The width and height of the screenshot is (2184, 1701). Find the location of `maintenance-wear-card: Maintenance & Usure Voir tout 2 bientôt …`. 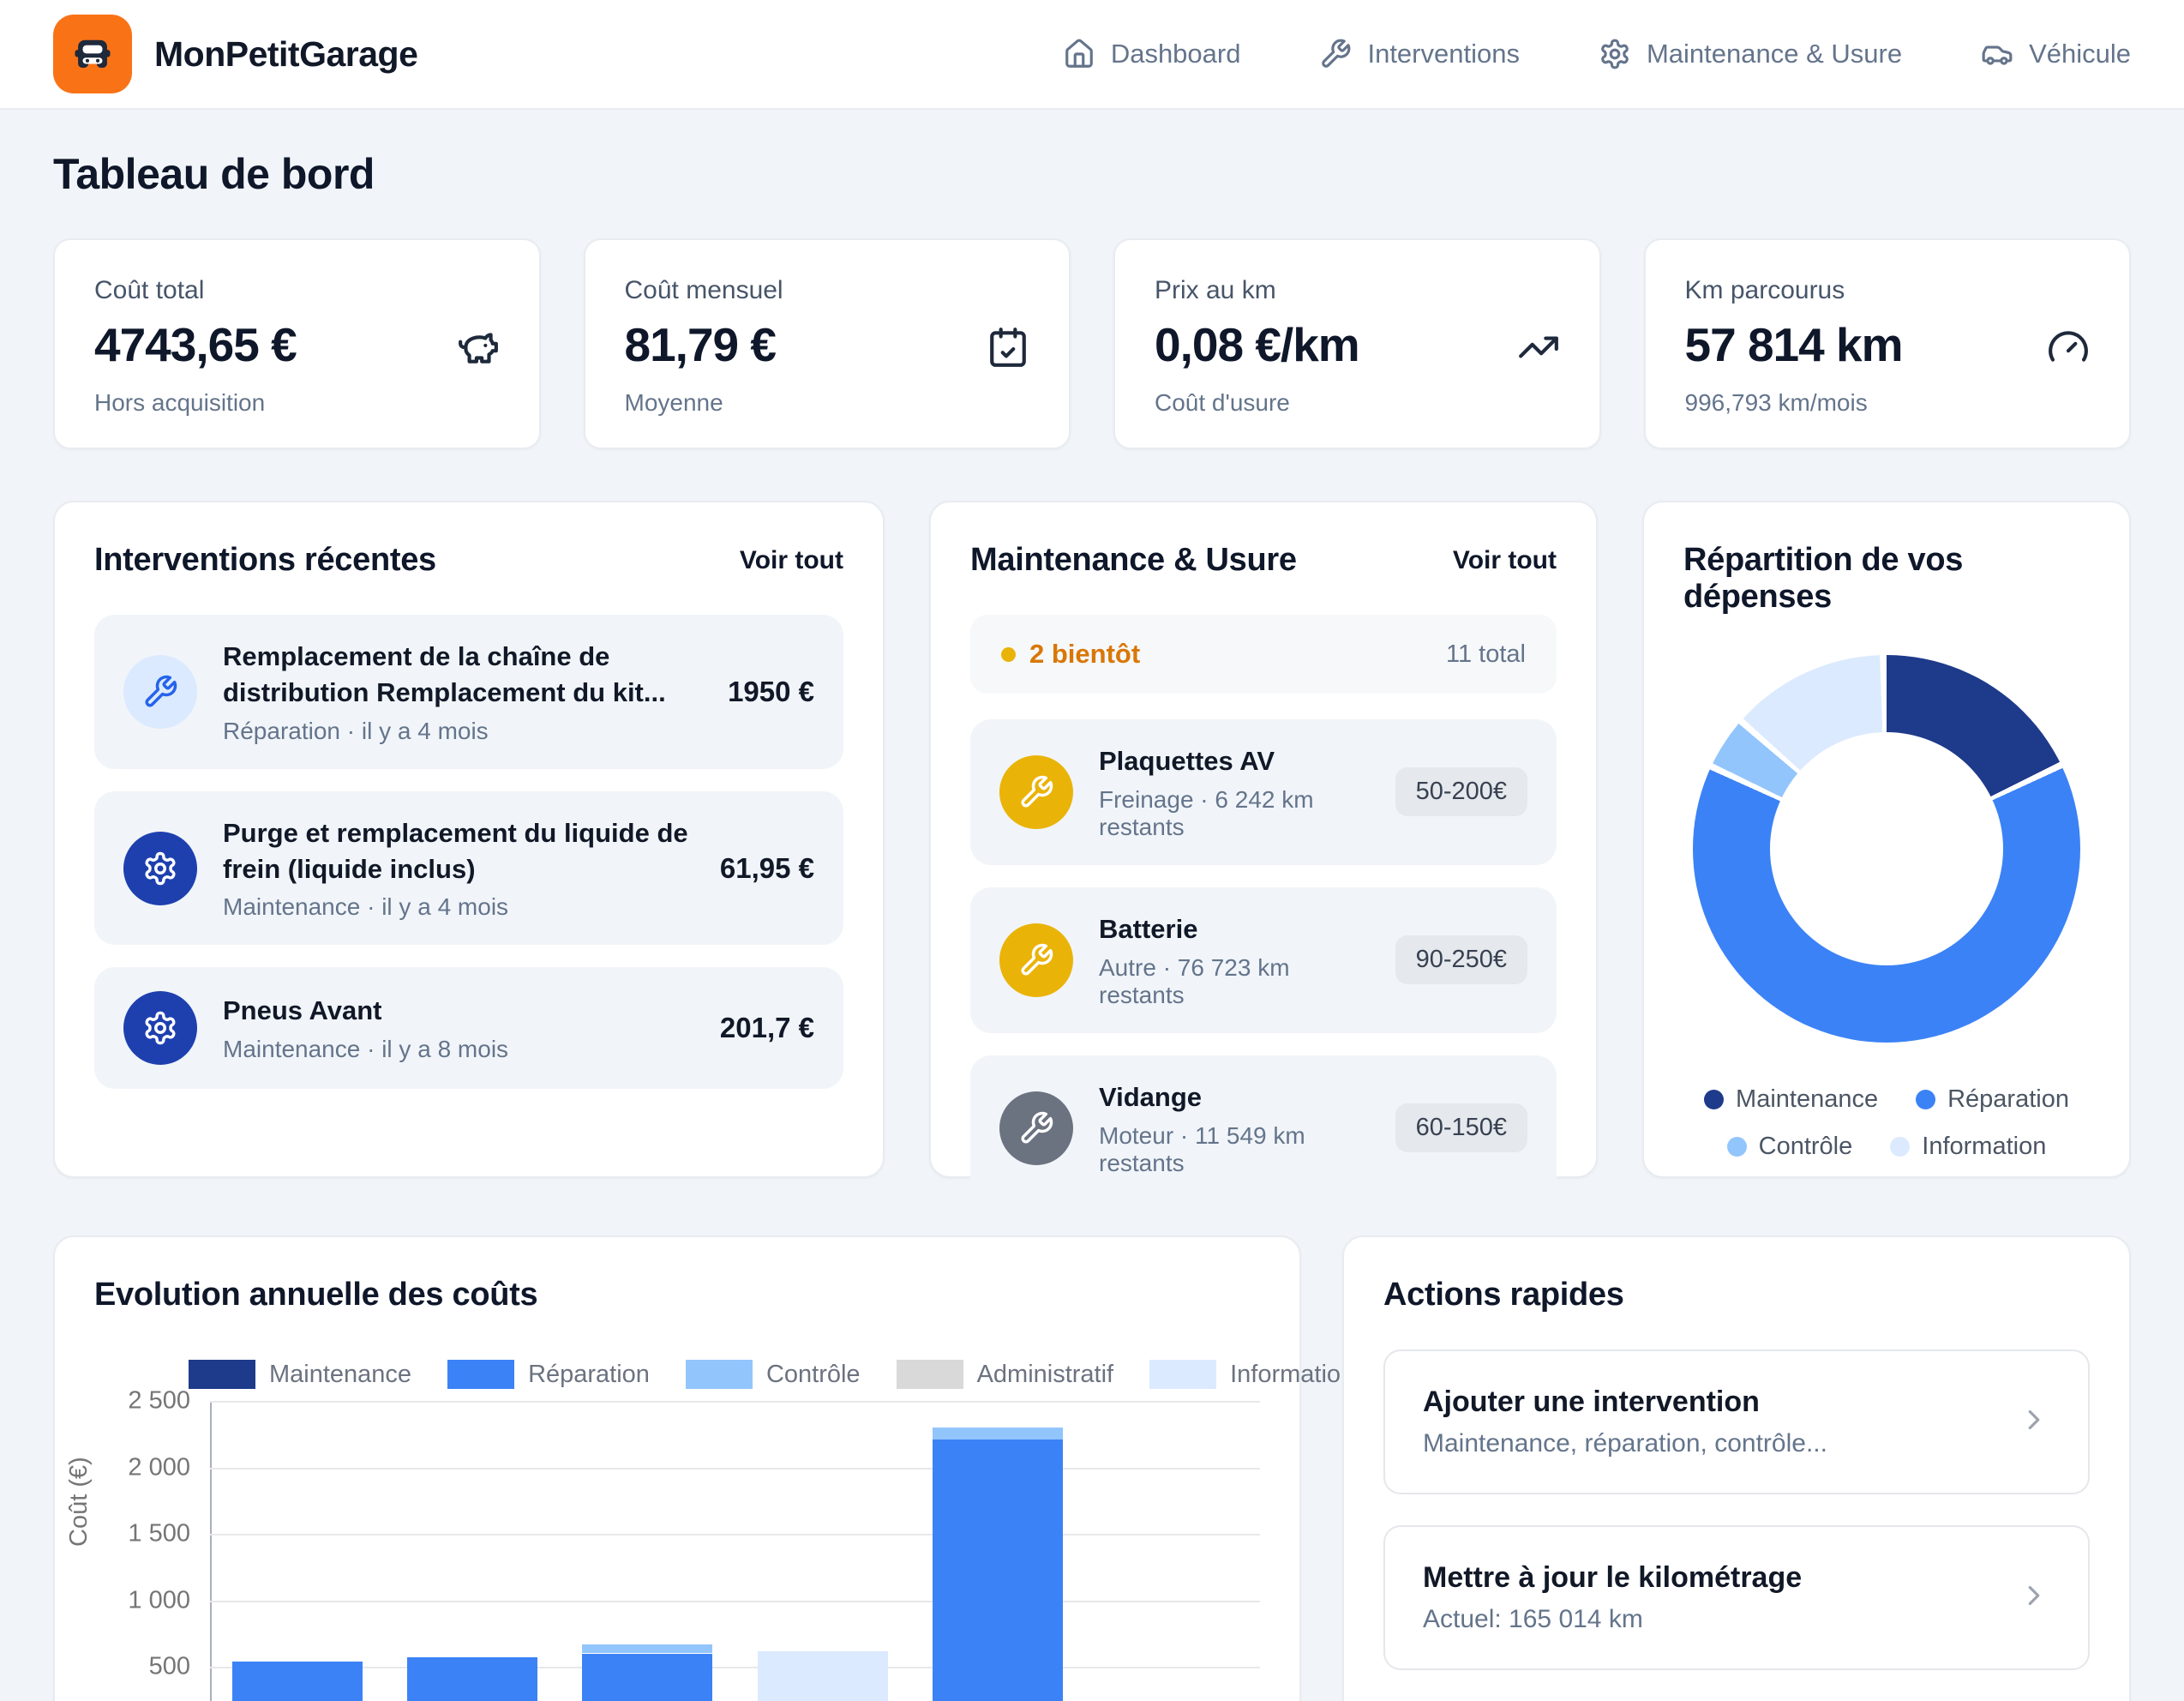

maintenance-wear-card: Maintenance & Usure Voir tout 2 bientôt … is located at coordinates (1263, 851).